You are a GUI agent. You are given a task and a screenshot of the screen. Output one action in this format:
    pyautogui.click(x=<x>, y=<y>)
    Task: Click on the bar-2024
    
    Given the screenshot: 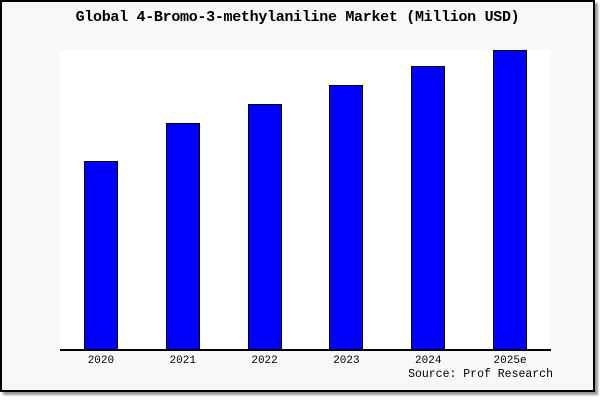 What is the action you would take?
    pyautogui.click(x=428, y=207)
    